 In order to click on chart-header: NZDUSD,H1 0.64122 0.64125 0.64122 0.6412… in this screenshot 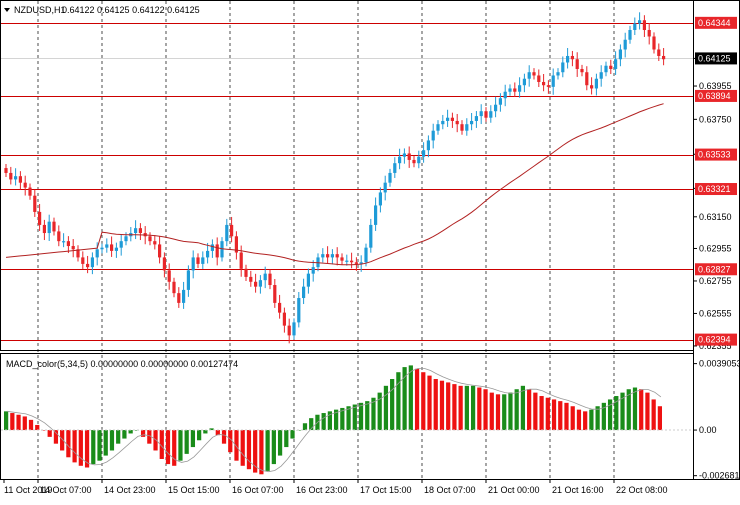, I will do `click(102, 10)`.